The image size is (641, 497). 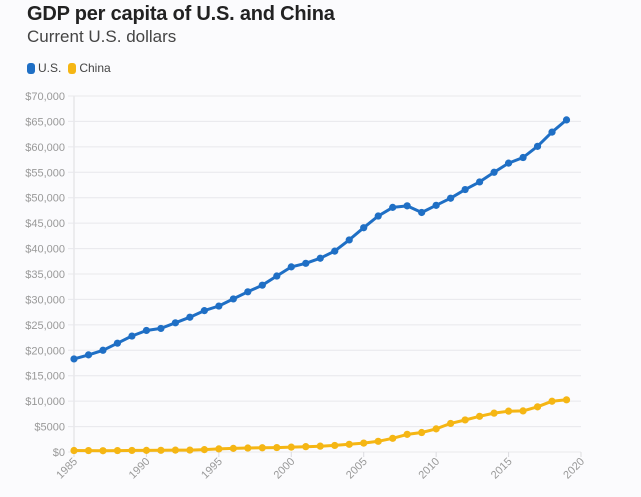 What do you see at coordinates (502, 469) in the screenshot?
I see `x-tick-label: 2015` at bounding box center [502, 469].